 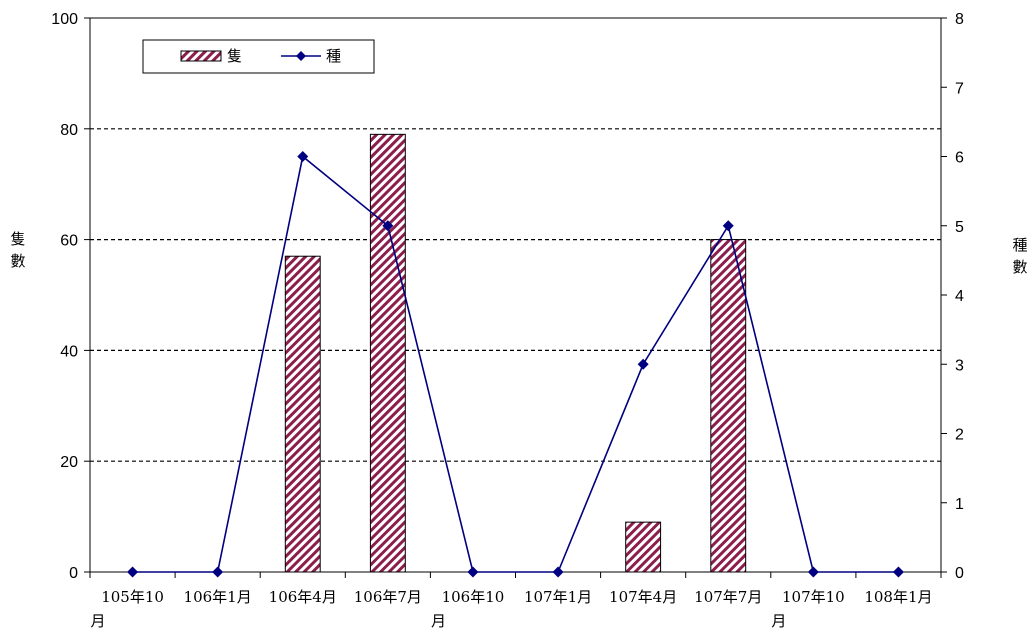 What do you see at coordinates (813, 597) in the screenshot?
I see `x-tick-label: 107年10` at bounding box center [813, 597].